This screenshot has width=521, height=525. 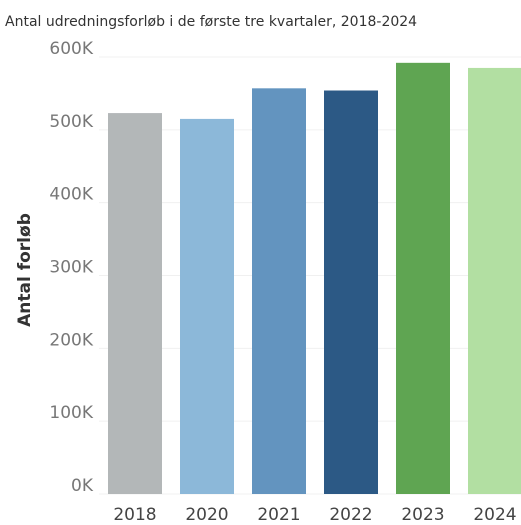 I want to click on y-tick-label: 0K, so click(x=82, y=486).